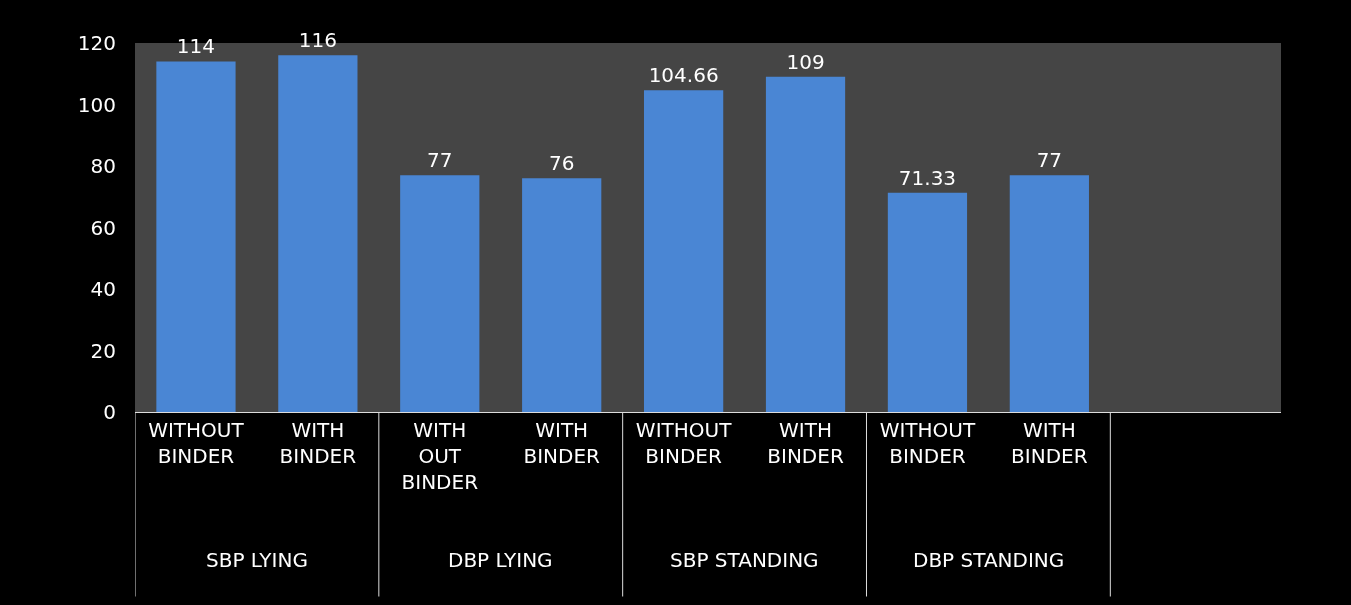  I want to click on data-label: 104.66, so click(683, 75).